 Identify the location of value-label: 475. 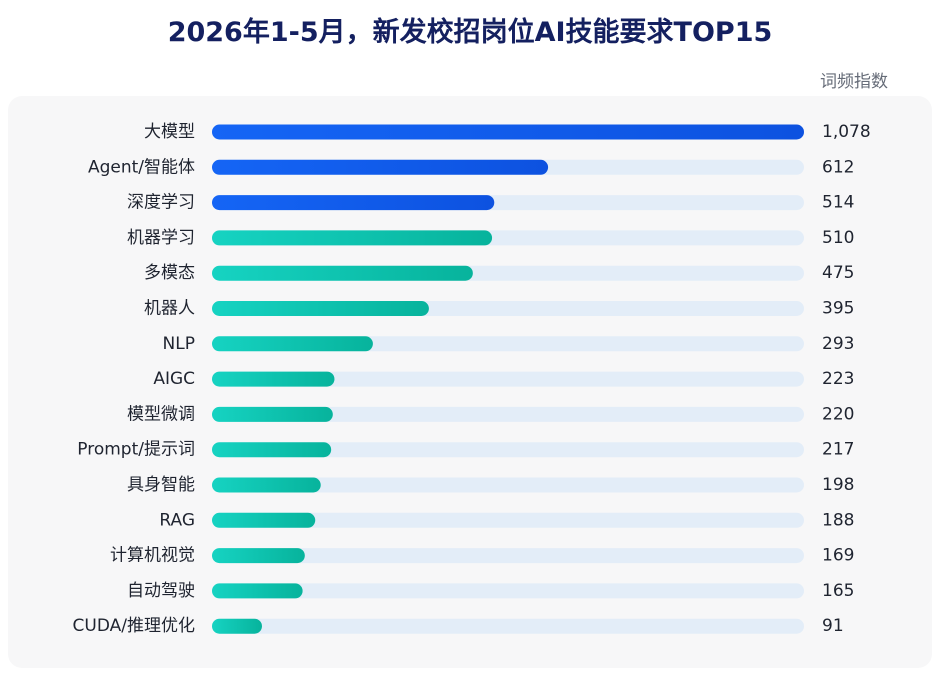
(838, 273).